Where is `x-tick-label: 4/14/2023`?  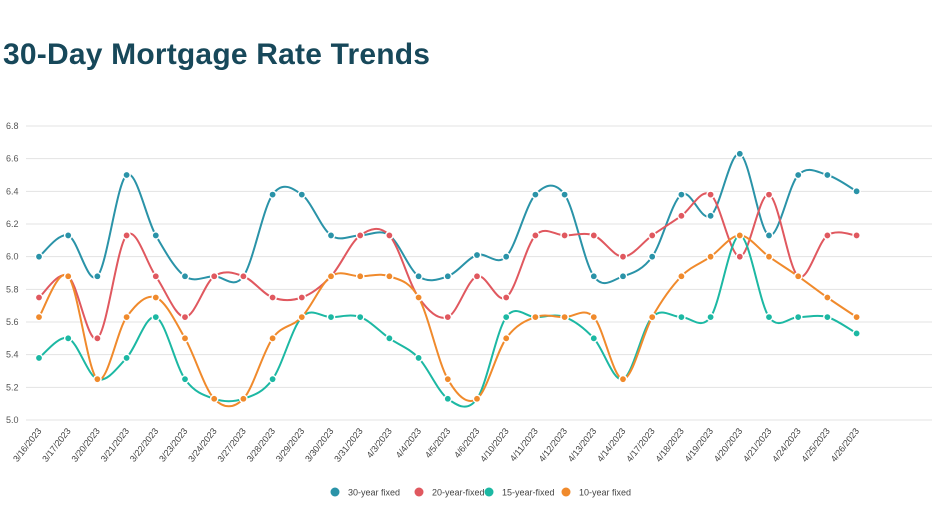
x-tick-label: 4/14/2023 is located at coordinates (611, 445).